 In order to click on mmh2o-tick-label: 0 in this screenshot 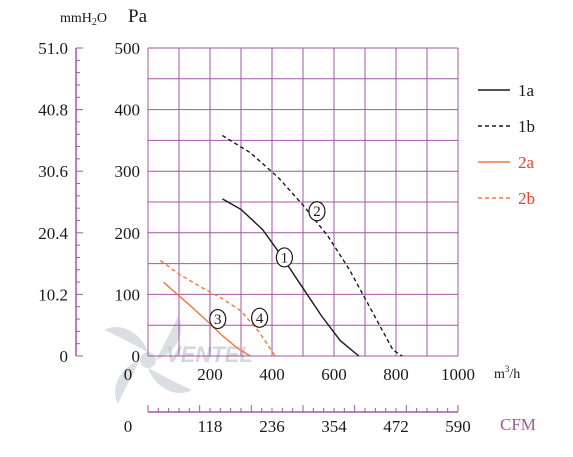, I will do `click(64, 356)`.